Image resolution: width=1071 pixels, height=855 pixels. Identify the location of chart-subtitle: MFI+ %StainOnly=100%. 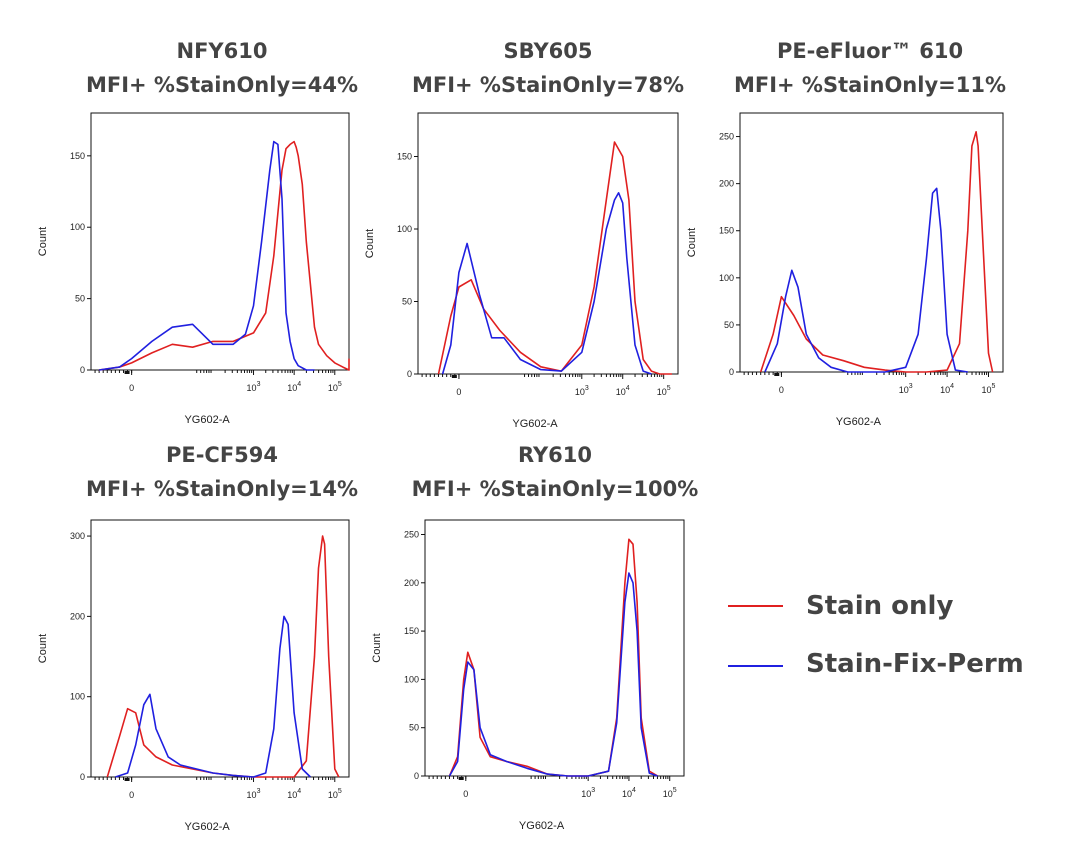
(555, 489).